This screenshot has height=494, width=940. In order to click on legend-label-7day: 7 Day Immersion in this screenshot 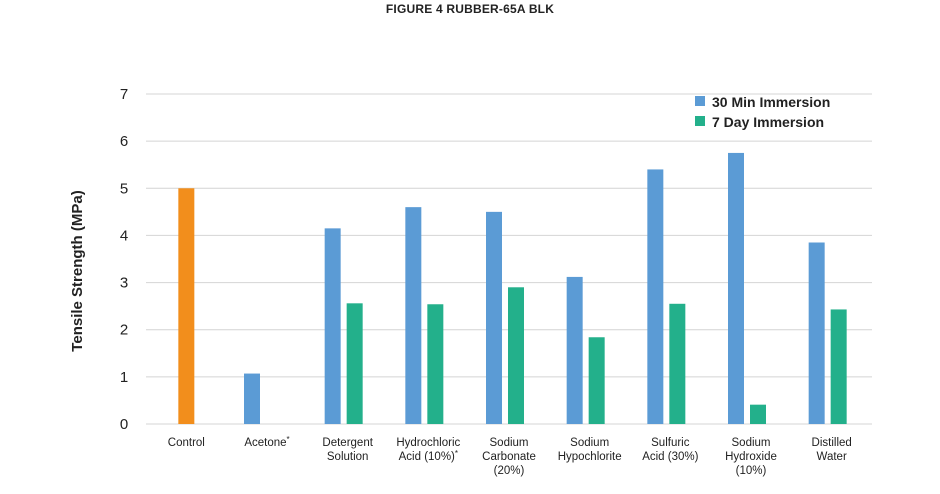, I will do `click(768, 122)`.